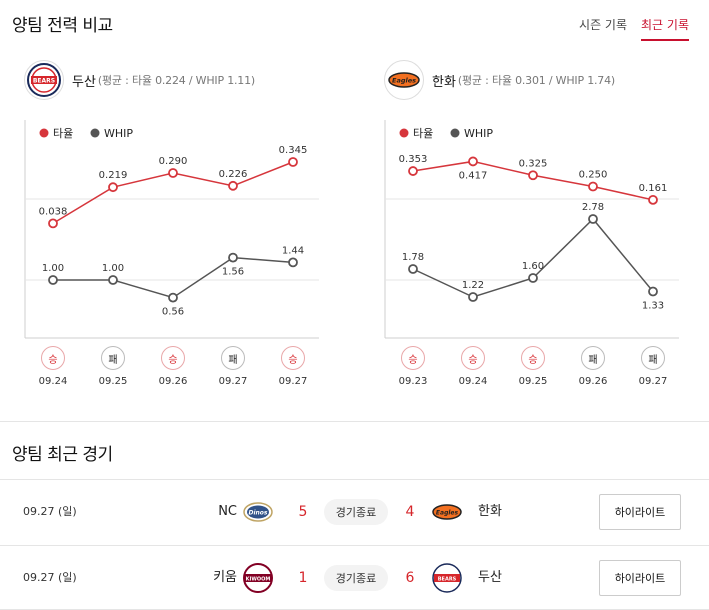  What do you see at coordinates (444, 82) in the screenshot?
I see `right-team-name: 한화` at bounding box center [444, 82].